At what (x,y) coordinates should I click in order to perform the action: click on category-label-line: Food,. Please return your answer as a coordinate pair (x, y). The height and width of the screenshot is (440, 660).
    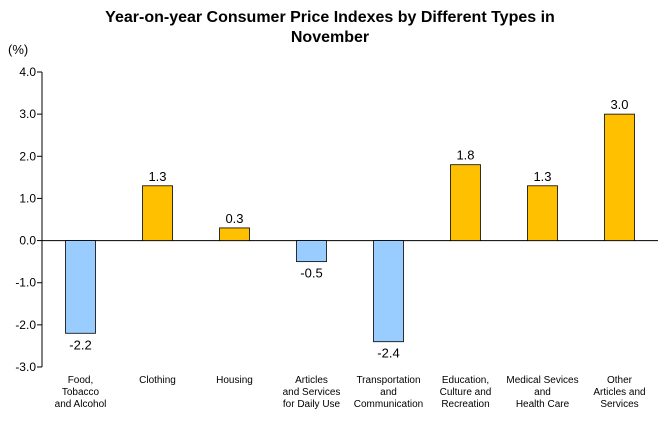
    Looking at the image, I should click on (81, 380).